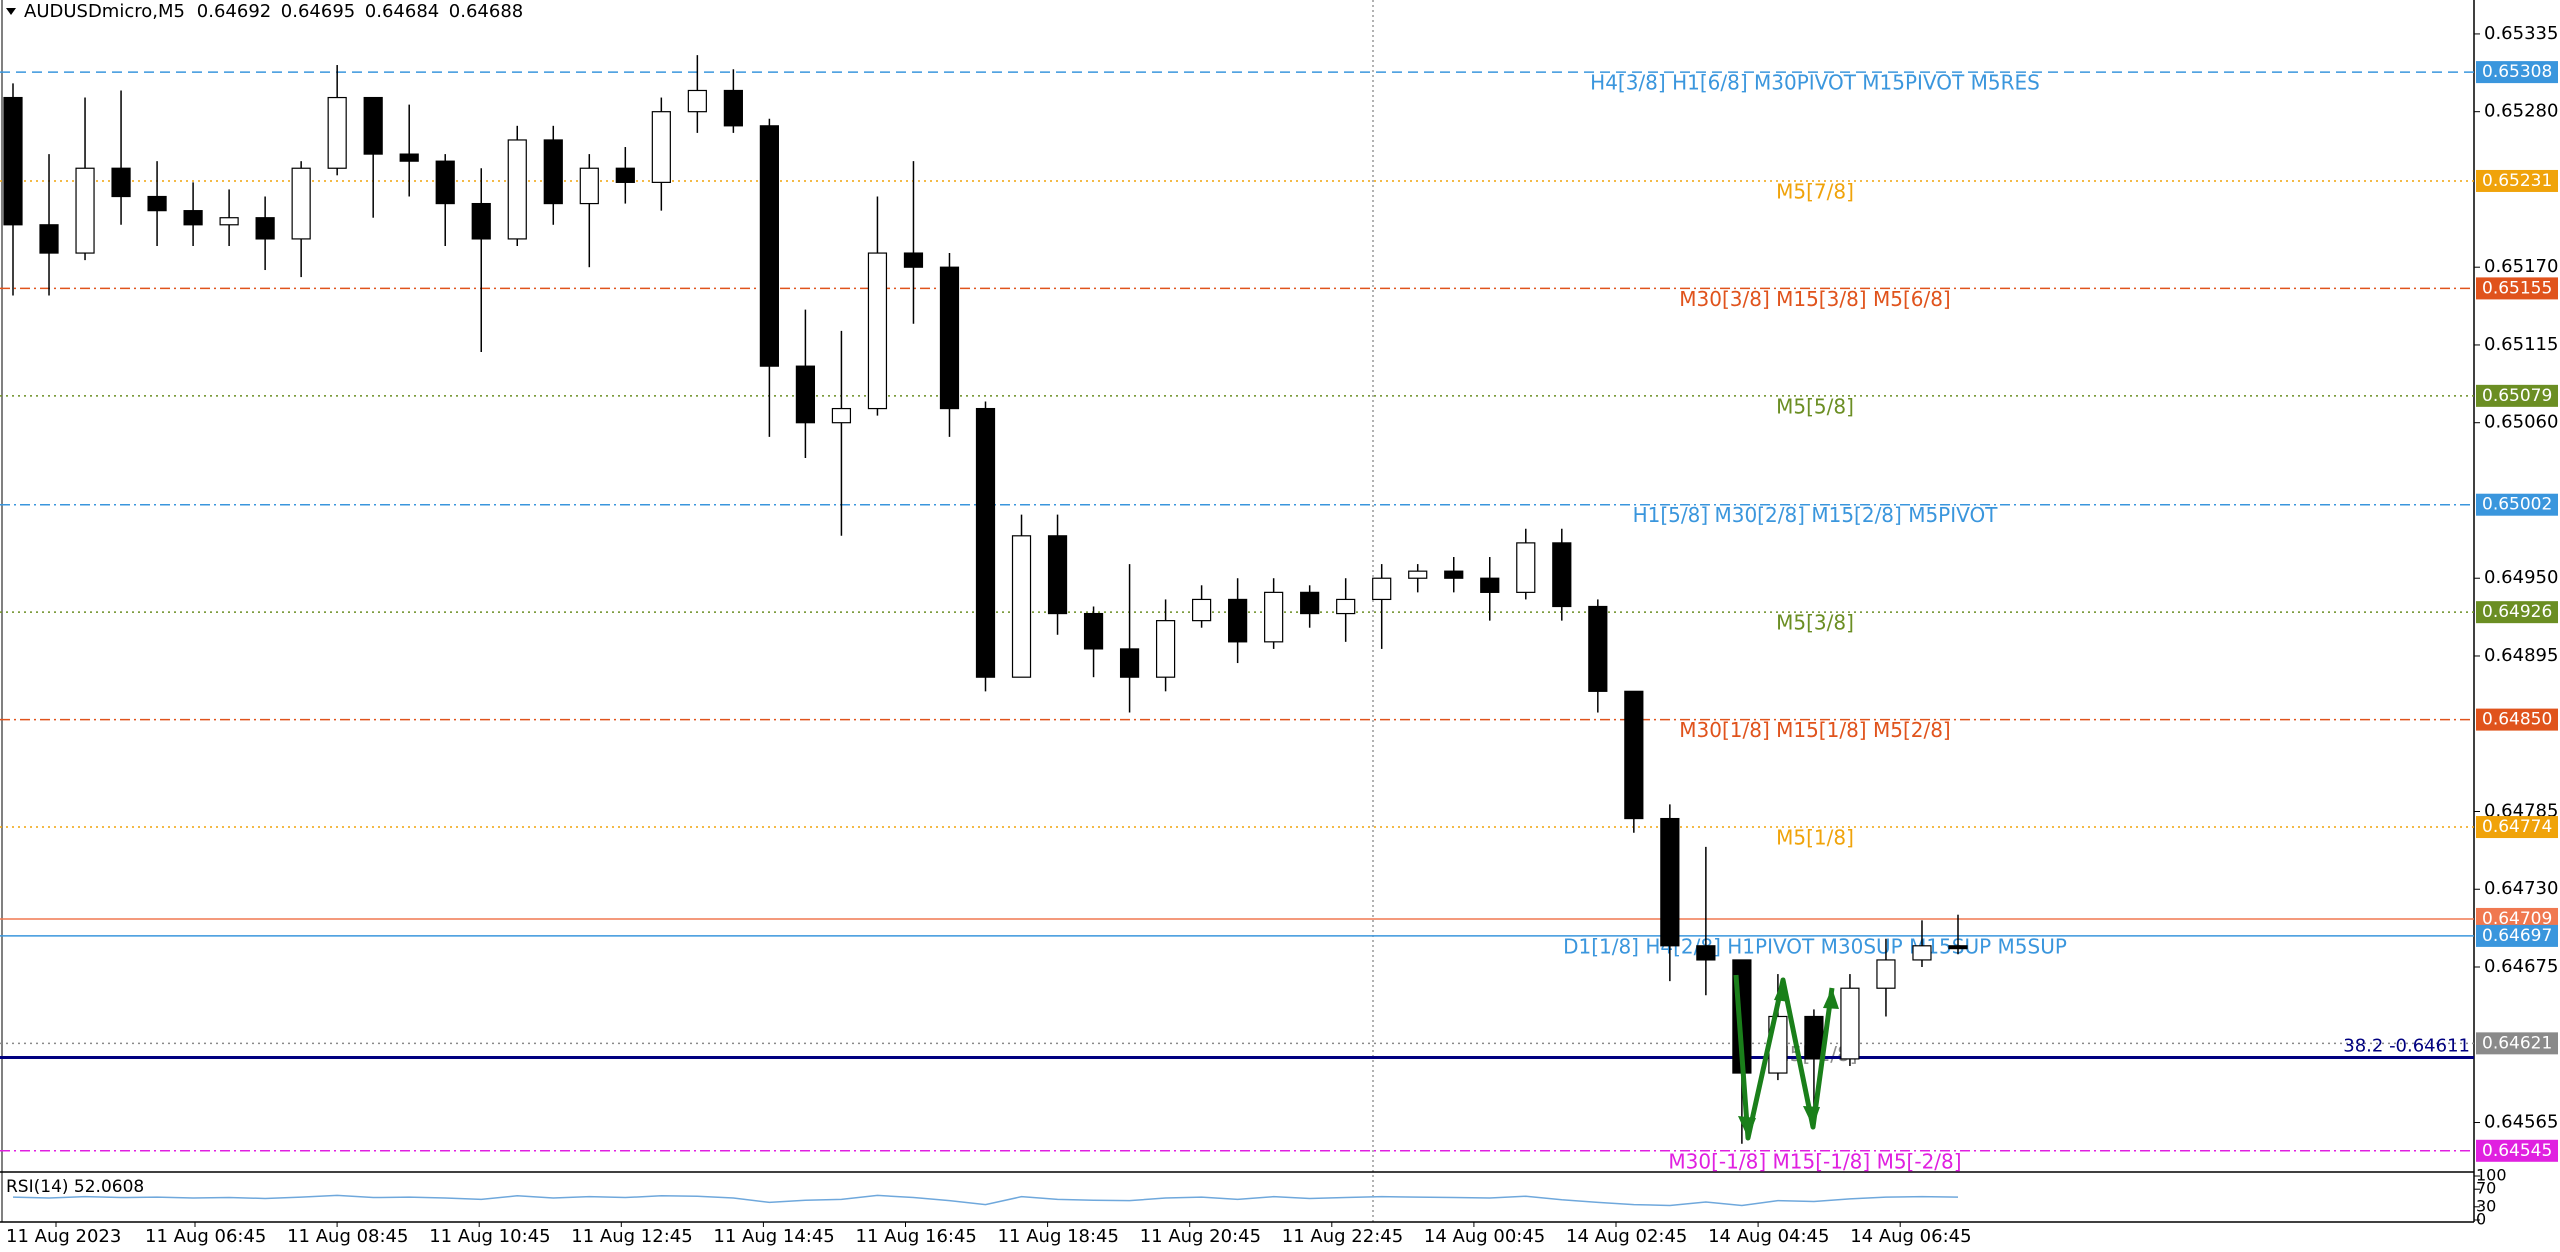 This screenshot has height=1252, width=2560. Describe the element at coordinates (2517, 396) in the screenshot. I see `price-tag-label: 0.65079` at that location.